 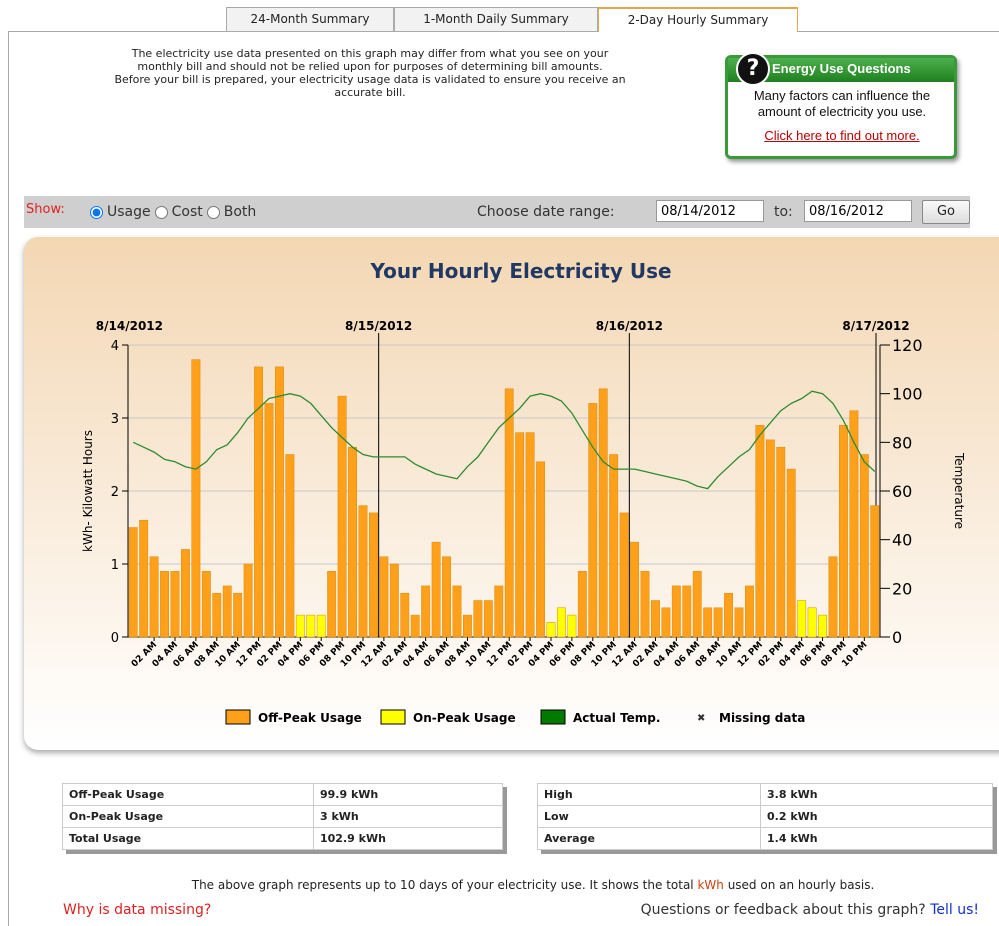 I want to click on callout-link: Click here to find out more., so click(x=842, y=135).